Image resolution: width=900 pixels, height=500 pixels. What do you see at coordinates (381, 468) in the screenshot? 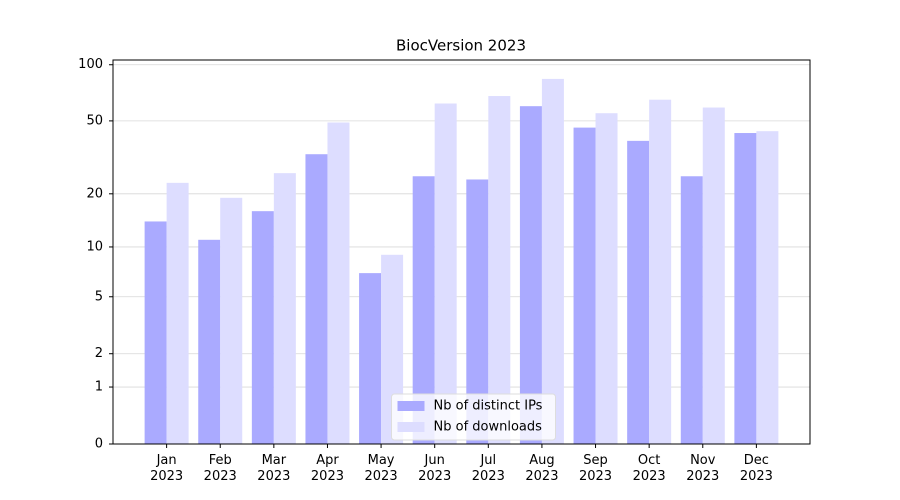
I see `x-tick-label: May 2023` at bounding box center [381, 468].